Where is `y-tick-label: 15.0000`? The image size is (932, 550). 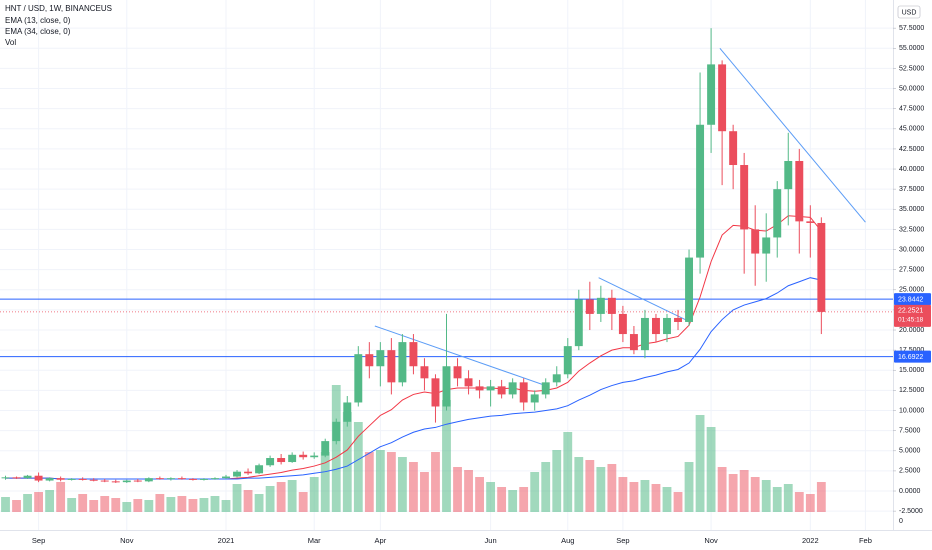
y-tick-label: 15.0000 is located at coordinates (911, 370).